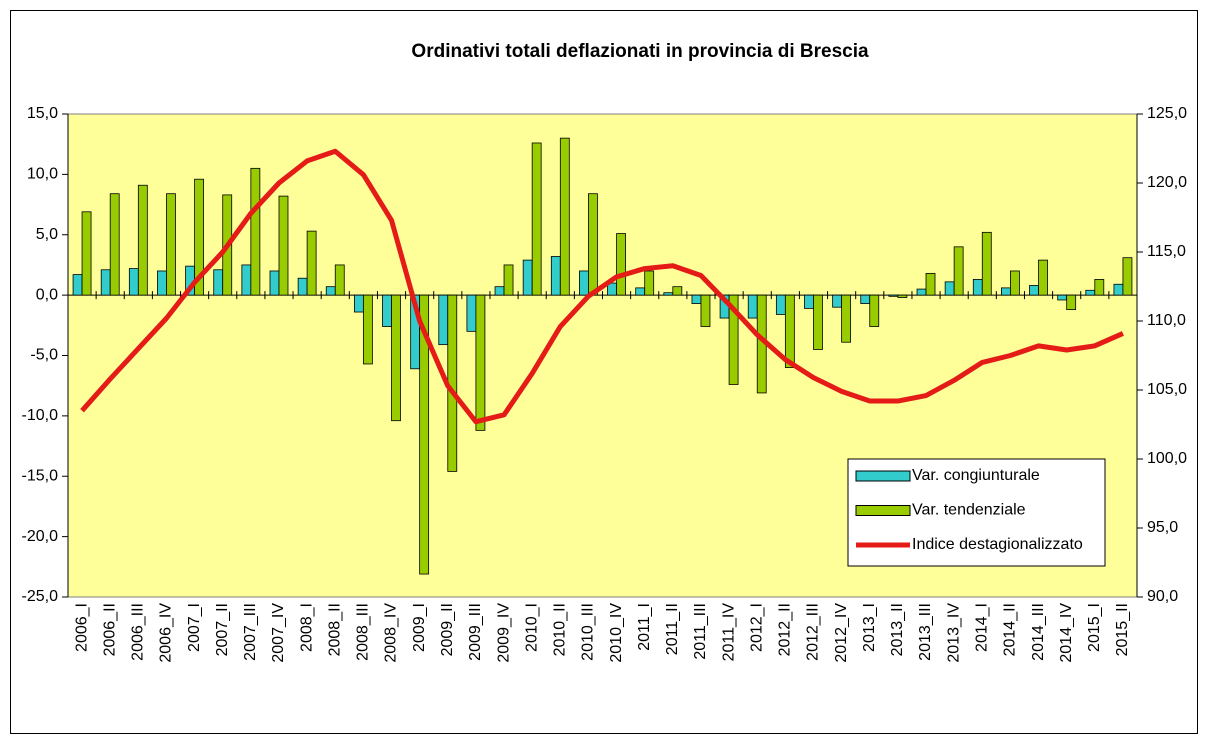 The height and width of the screenshot is (744, 1208). I want to click on legend-label: Var. congiunturale, so click(976, 475).